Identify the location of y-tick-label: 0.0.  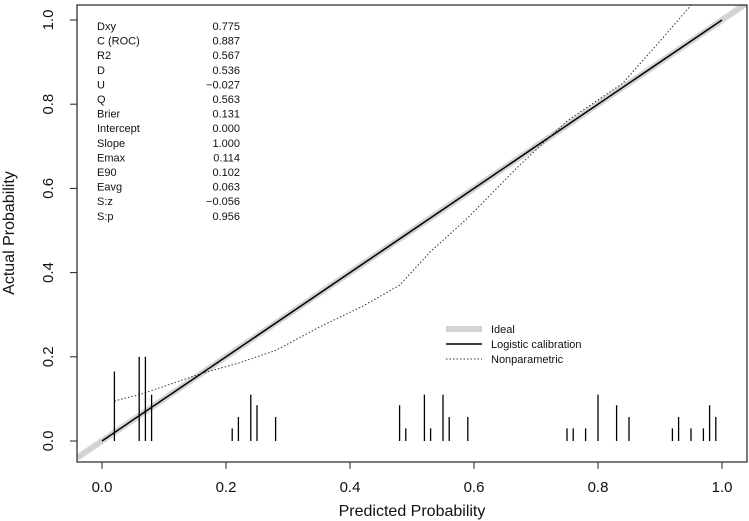
(48, 441).